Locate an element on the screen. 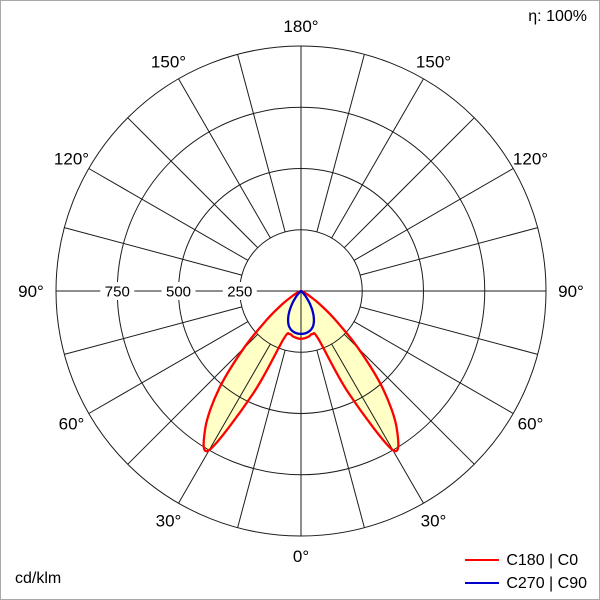 Image resolution: width=600 pixels, height=600 pixels. unit-label: cd/klm is located at coordinates (38, 578).